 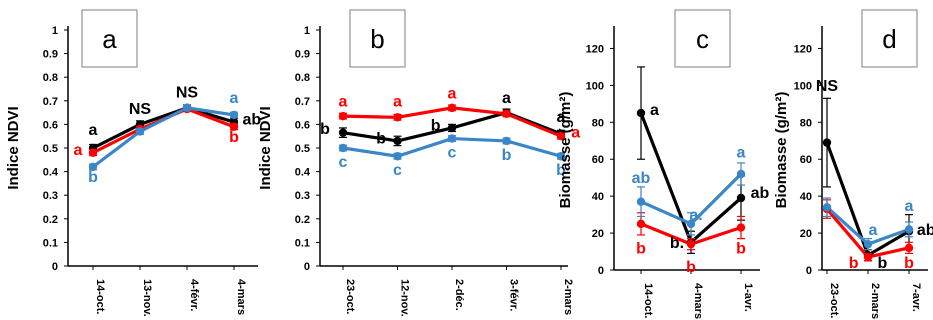 What do you see at coordinates (748, 297) in the screenshot?
I see `x-tick-label: 1-avr.` at bounding box center [748, 297].